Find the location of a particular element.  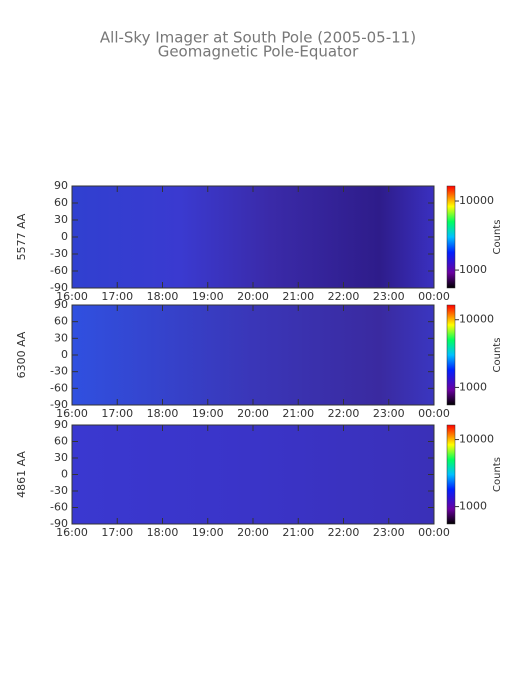

chart-subtitle: Geomagnetic Pole-Equator is located at coordinates (258, 52).